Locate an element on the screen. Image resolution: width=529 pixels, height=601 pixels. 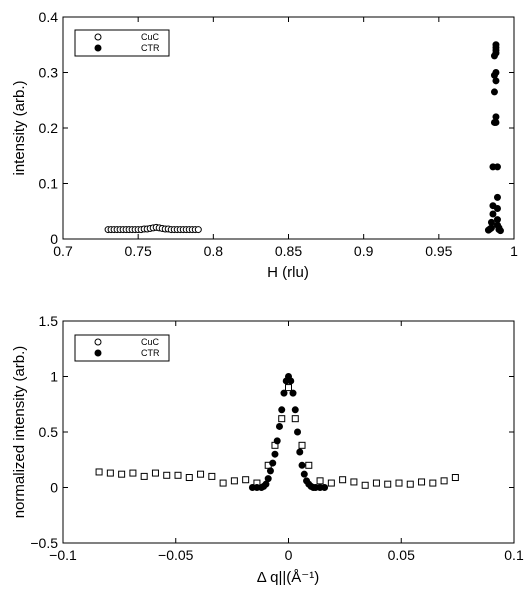
chart-top-ytick-label: 0 is located at coordinates (54, 239).